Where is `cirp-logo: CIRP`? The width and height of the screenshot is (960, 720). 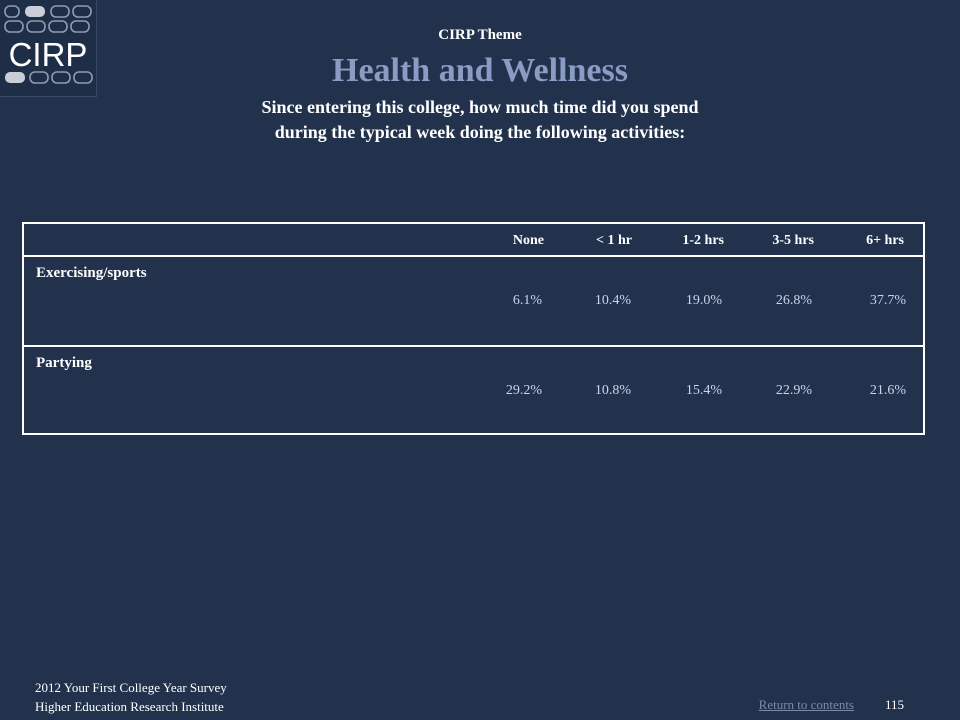
cirp-logo: CIRP is located at coordinates (48, 48).